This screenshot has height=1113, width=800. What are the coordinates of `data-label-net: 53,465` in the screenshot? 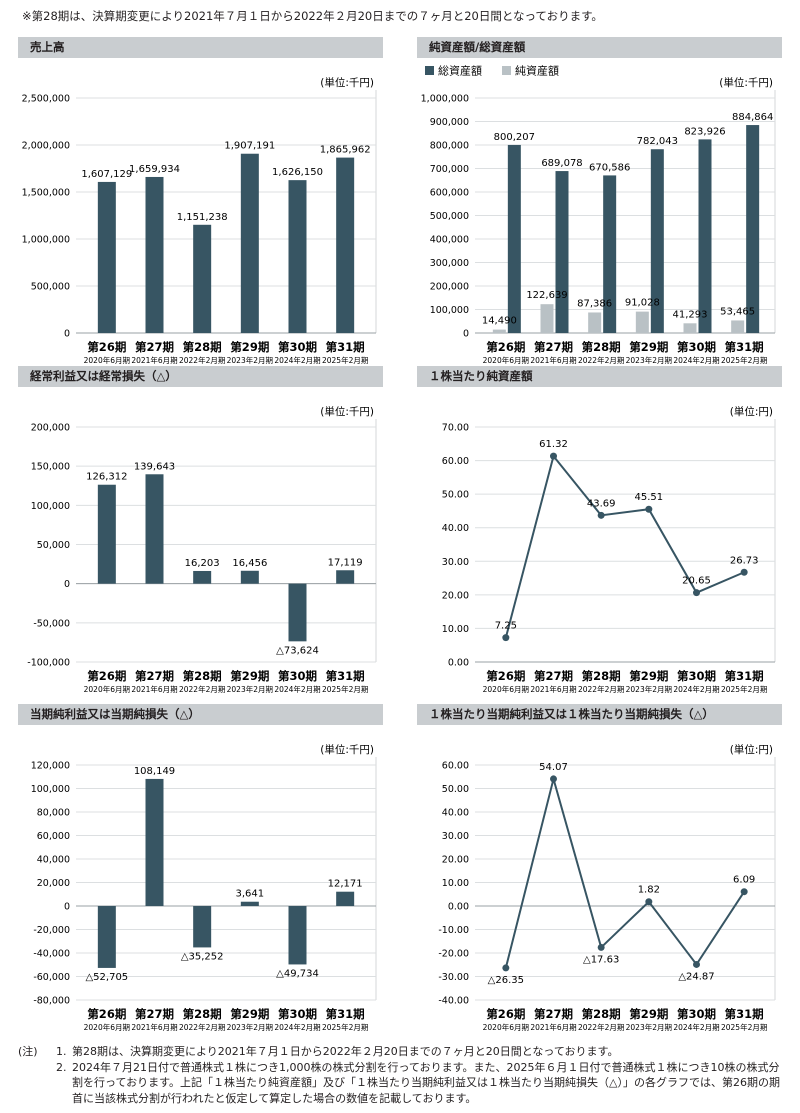 It's located at (737, 311).